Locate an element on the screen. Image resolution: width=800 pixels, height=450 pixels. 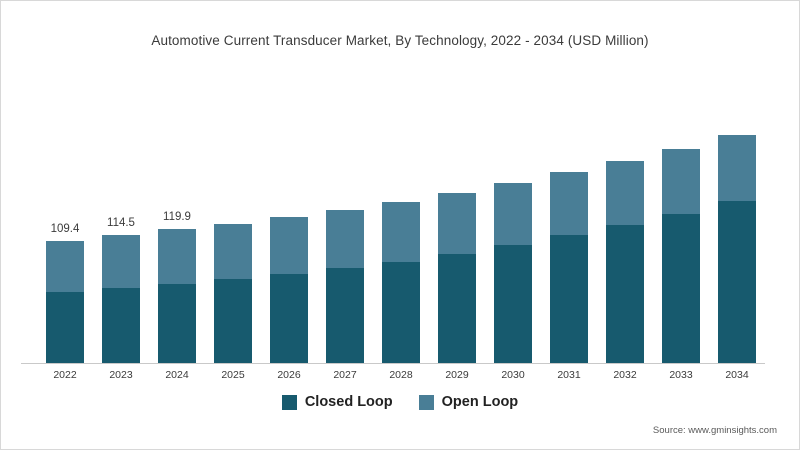
legend-item-closed-loop: Closed Loop is located at coordinates (337, 402).